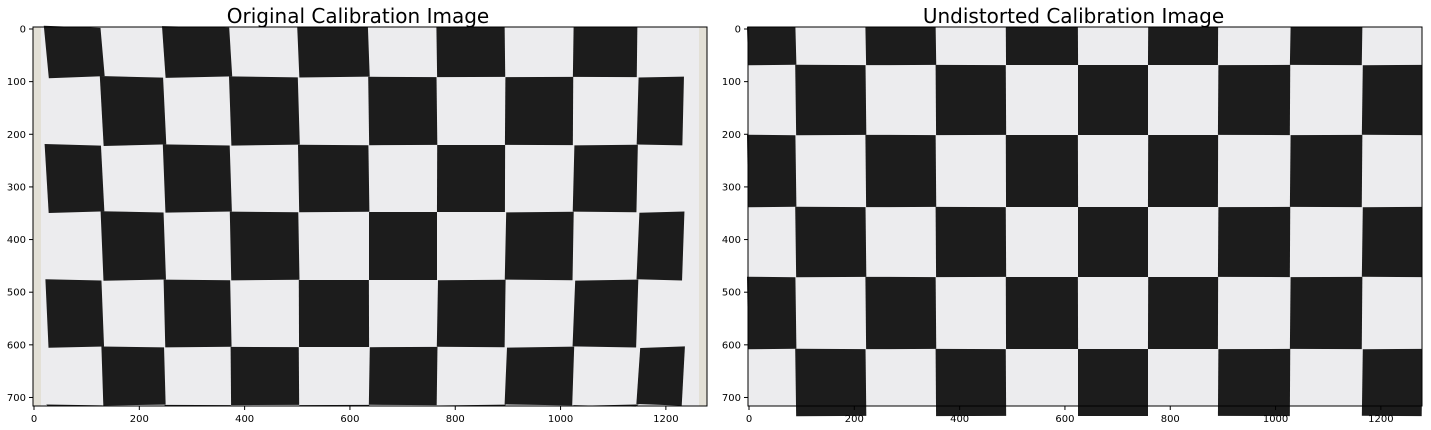  I want to click on panel-title: Original Calibration Image, so click(358, 16).